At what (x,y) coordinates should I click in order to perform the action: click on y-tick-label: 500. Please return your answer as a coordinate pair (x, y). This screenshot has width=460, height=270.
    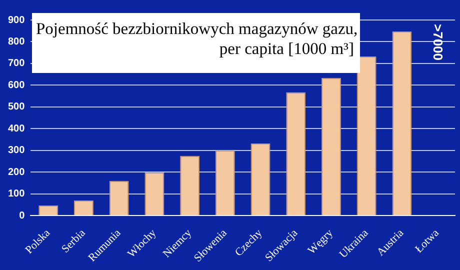
    Looking at the image, I should click on (17, 107).